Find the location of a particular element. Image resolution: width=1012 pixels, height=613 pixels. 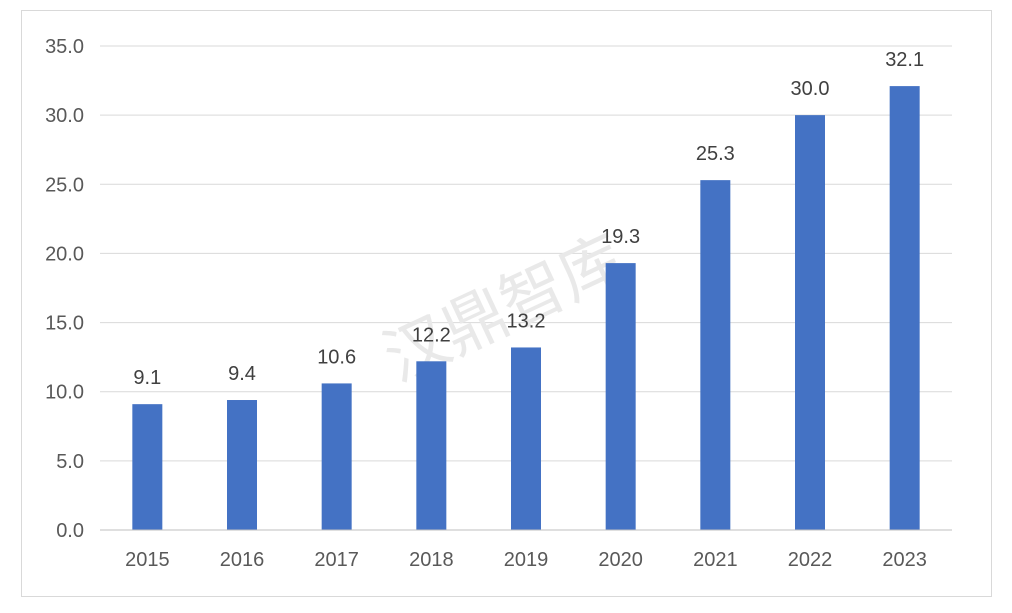

bar-2021 is located at coordinates (715, 355).